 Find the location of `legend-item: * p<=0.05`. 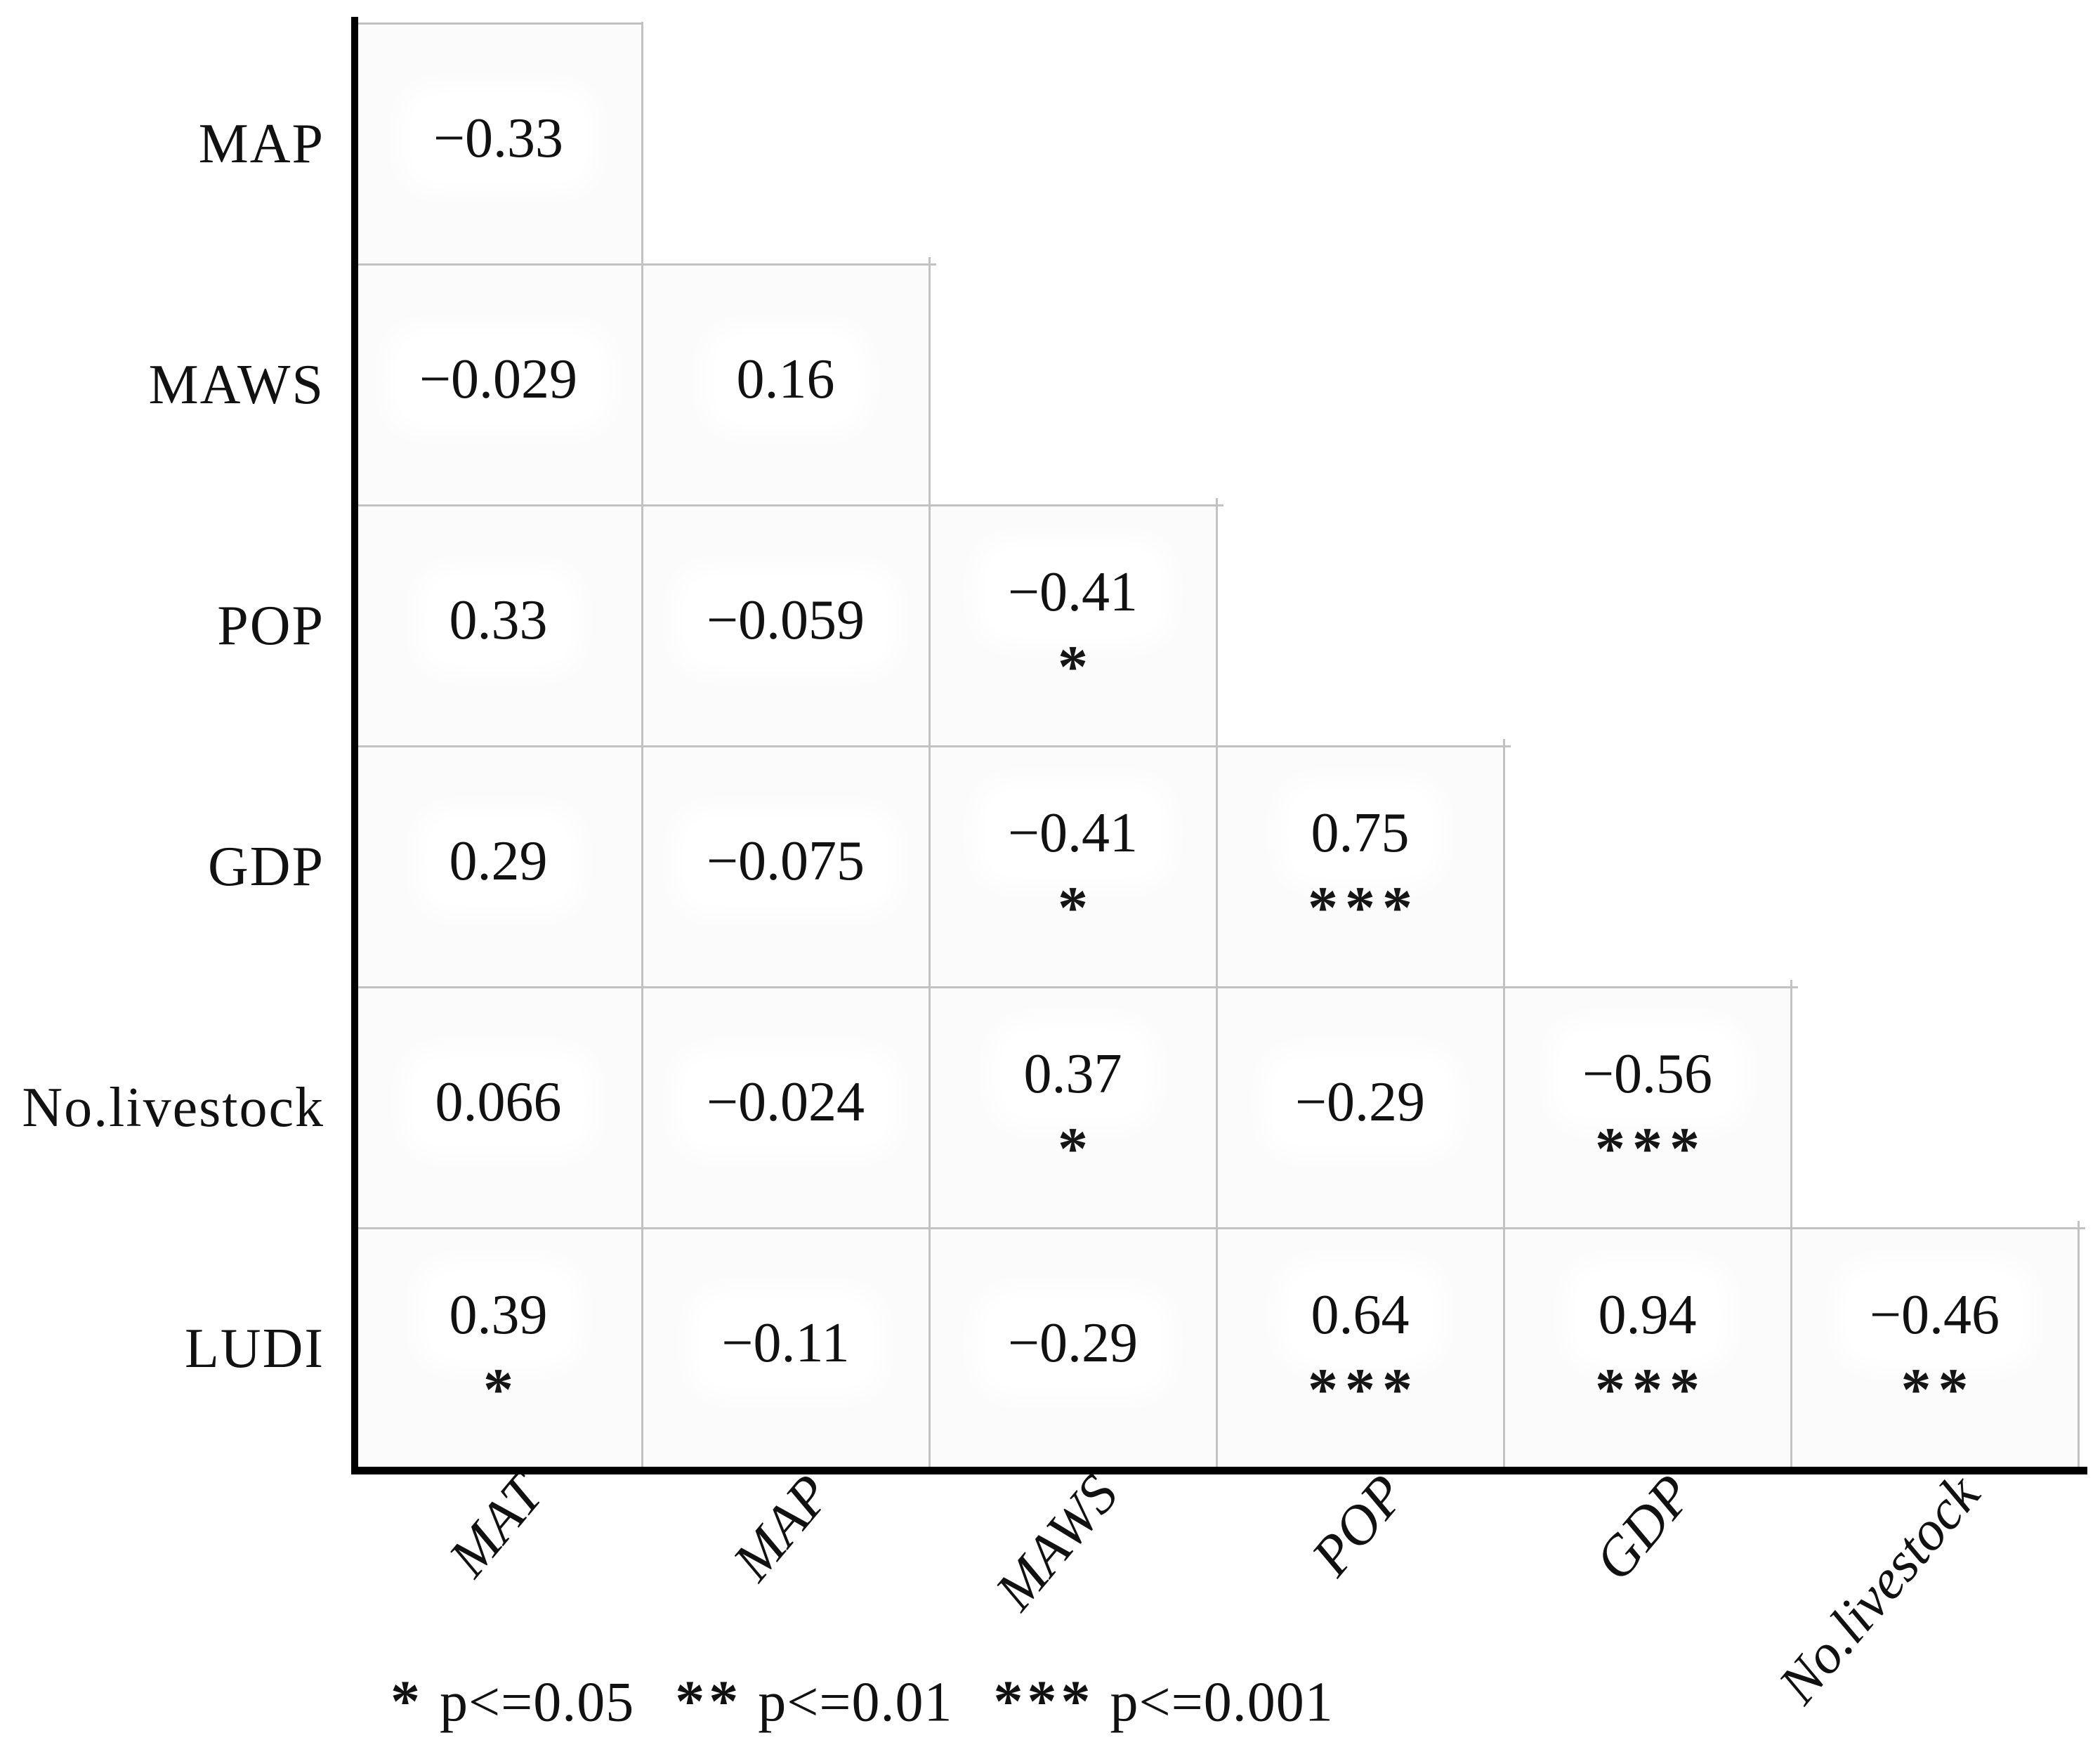

legend-item: * p<=0.05 is located at coordinates (512, 1702).